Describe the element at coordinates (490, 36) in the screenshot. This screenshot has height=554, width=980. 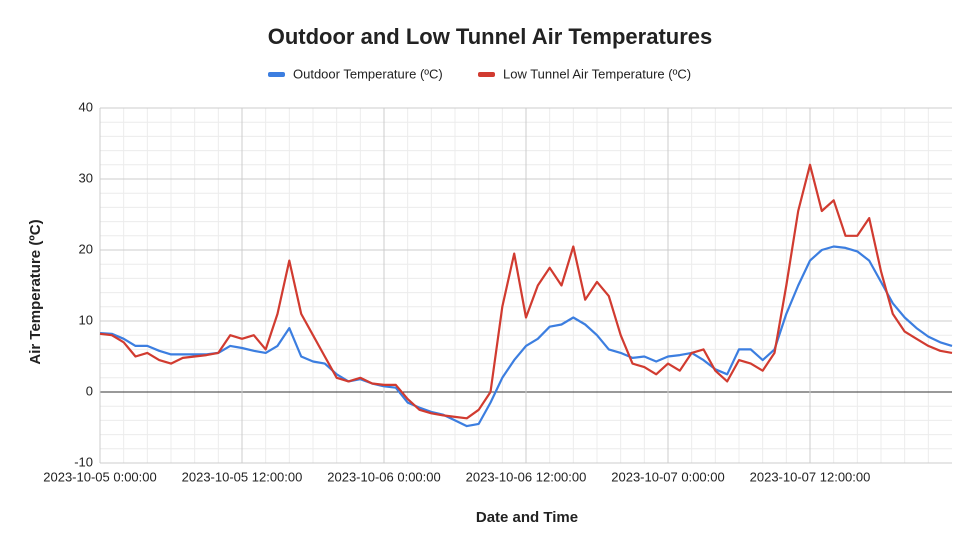
I see `chart-title: Outdoor and Low Tunnel Air Temperatures` at that location.